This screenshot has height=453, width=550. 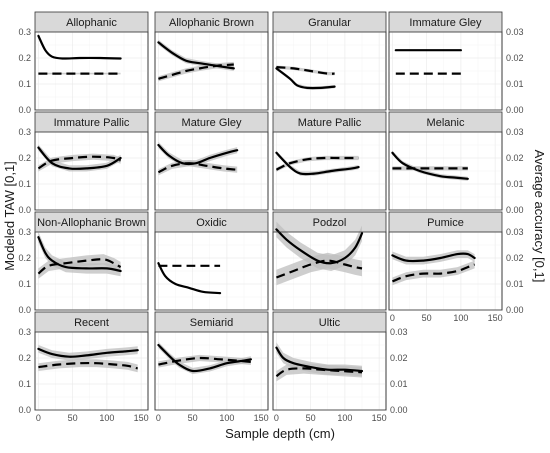 What do you see at coordinates (91, 23) in the screenshot?
I see `facet-title: Allophanic` at bounding box center [91, 23].